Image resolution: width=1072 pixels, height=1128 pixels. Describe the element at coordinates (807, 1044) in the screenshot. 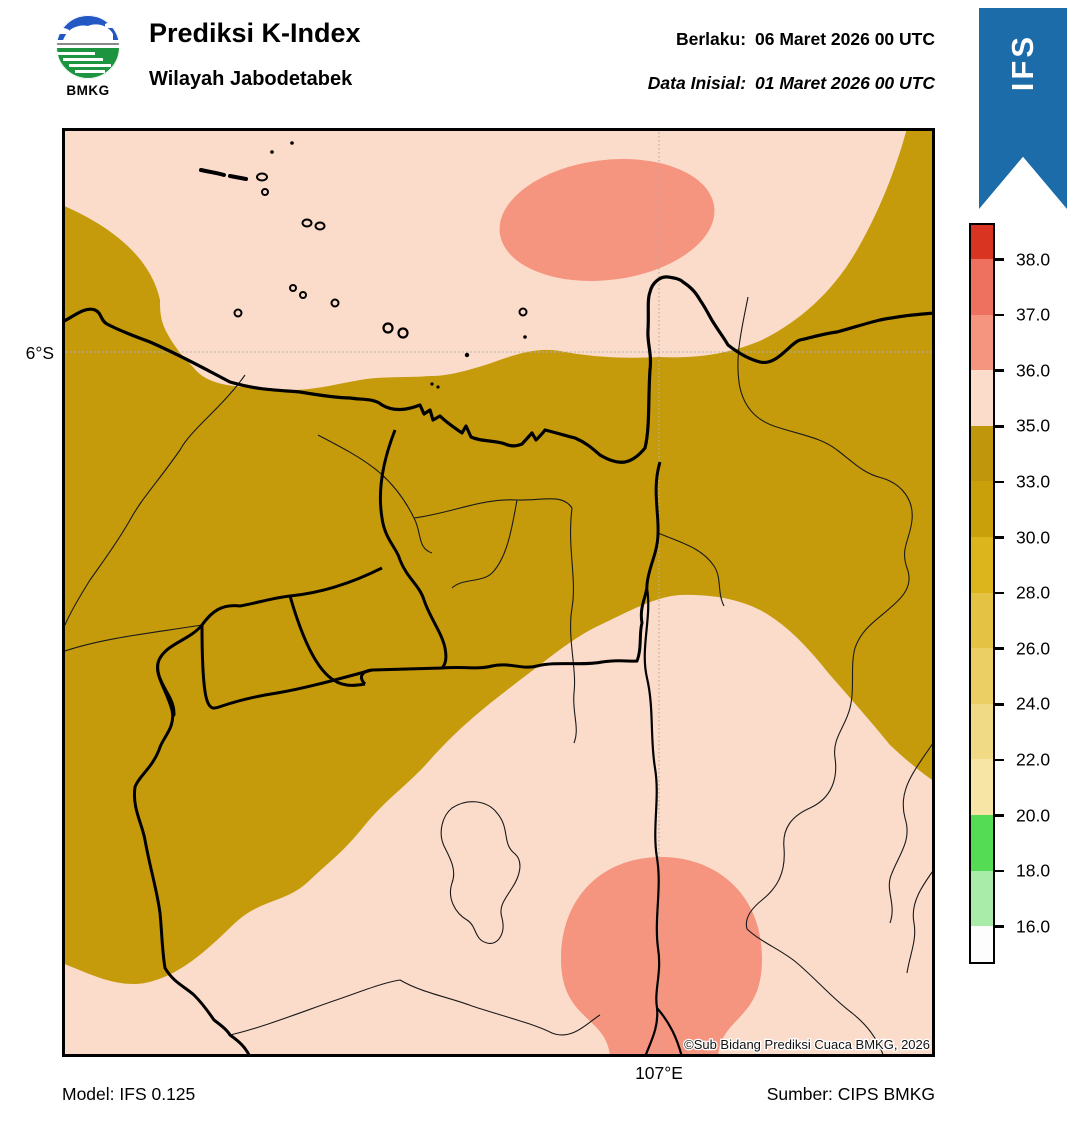

I see `map-copyright: ©Sub Bidang Prediksi Cuaca BMKG, 2026` at that location.